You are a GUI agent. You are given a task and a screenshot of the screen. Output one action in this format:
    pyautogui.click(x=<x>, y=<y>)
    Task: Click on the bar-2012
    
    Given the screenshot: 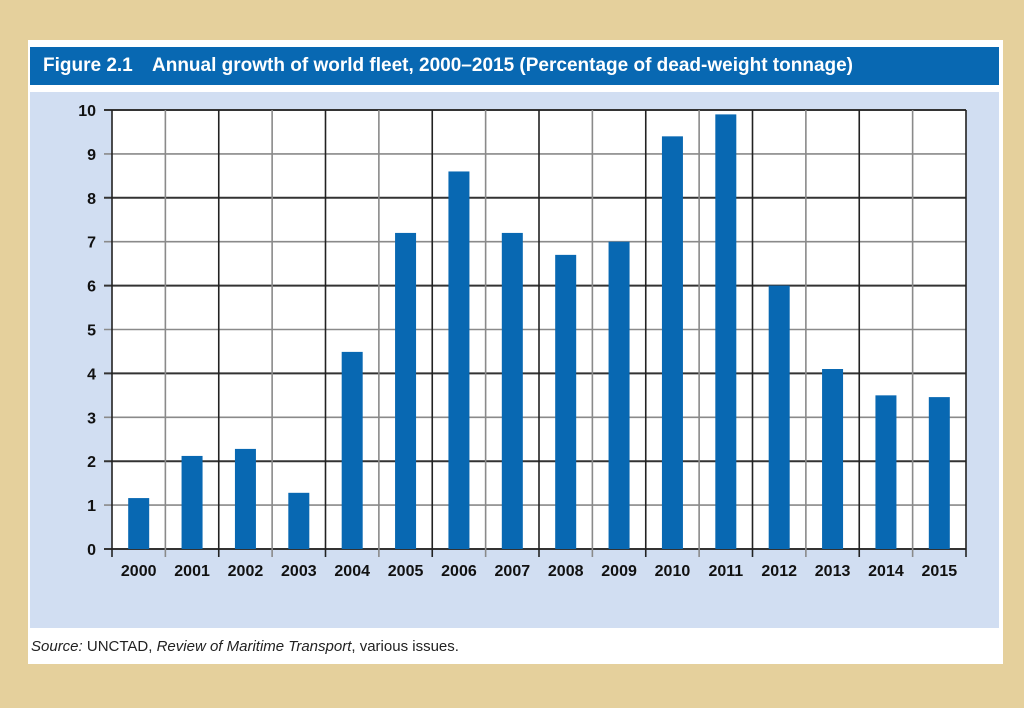 What is the action you would take?
    pyautogui.click(x=779, y=417)
    